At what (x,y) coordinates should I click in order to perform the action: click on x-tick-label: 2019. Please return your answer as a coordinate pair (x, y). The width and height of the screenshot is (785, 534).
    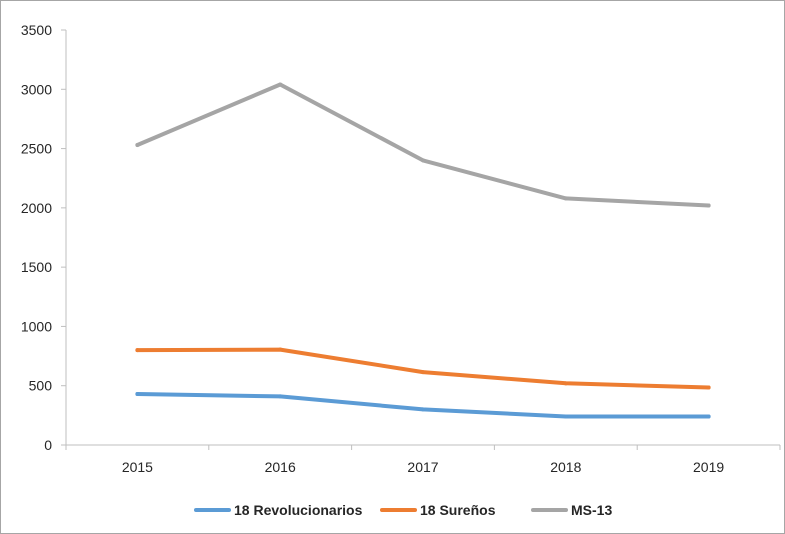
    Looking at the image, I should click on (708, 467).